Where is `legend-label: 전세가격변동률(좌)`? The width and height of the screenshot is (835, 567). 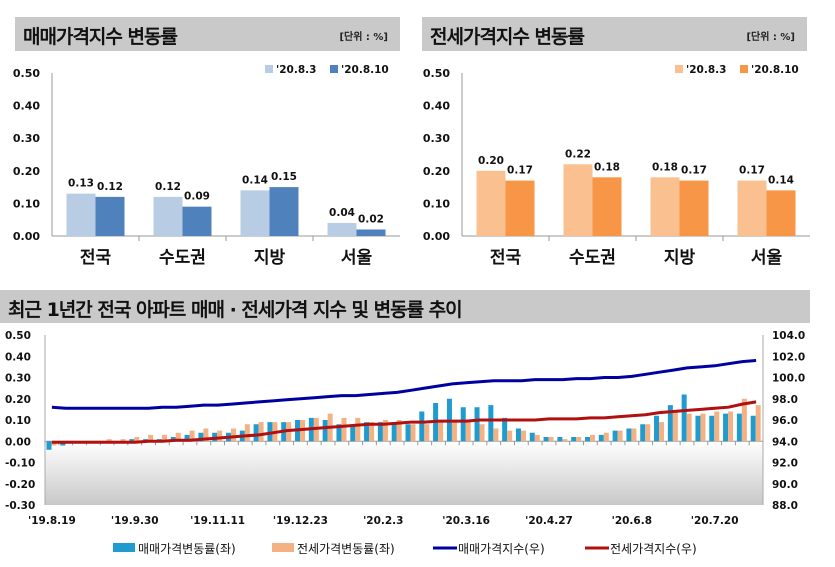
legend-label: 전세가격변동률(좌) is located at coordinates (346, 549).